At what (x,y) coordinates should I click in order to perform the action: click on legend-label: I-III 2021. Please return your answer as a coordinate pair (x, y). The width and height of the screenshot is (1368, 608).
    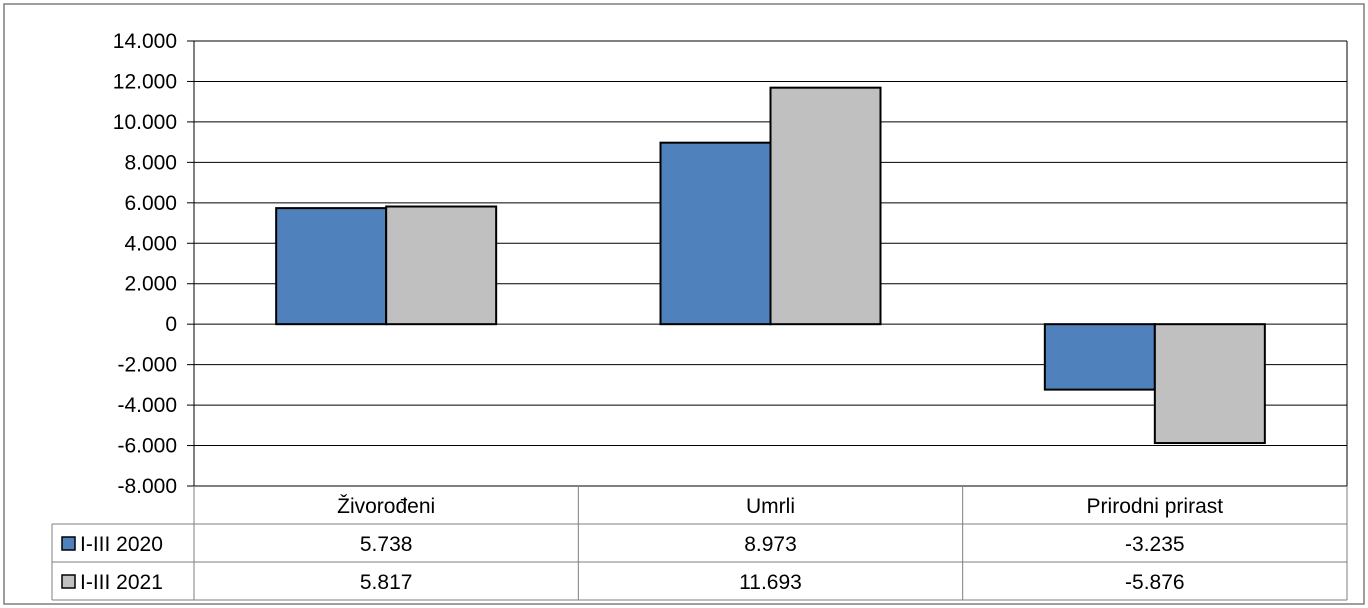
    Looking at the image, I should click on (121, 582).